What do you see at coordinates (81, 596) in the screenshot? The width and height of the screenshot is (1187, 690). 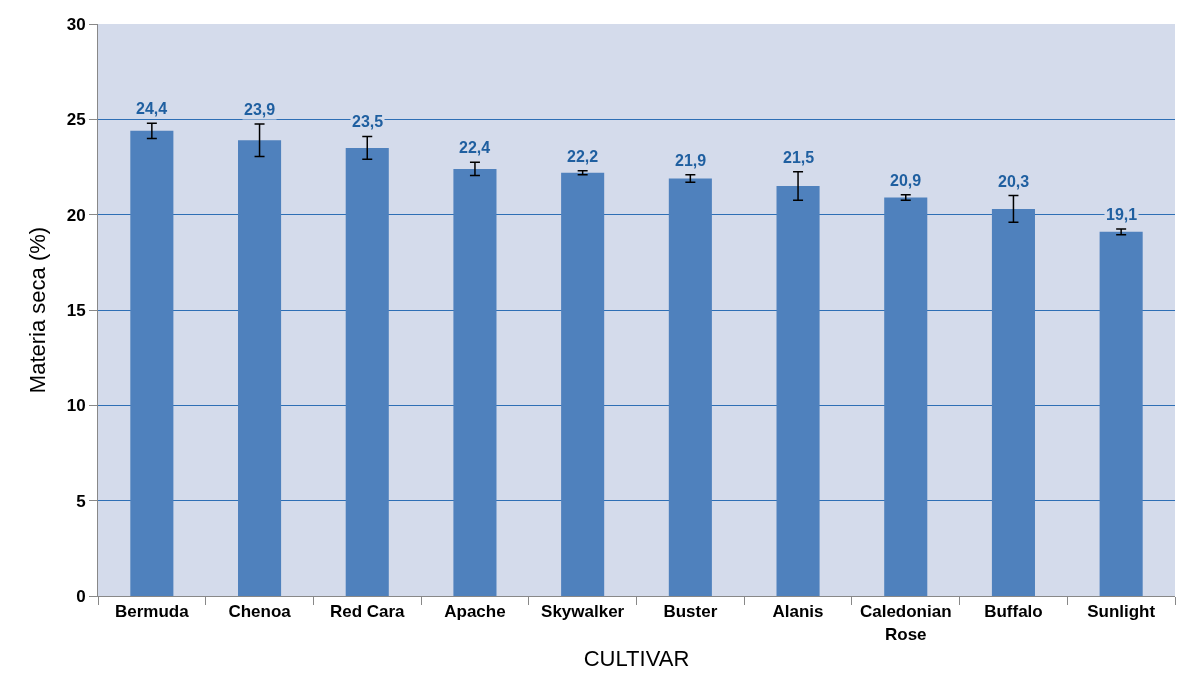 I see `y-tick-label: 0` at bounding box center [81, 596].